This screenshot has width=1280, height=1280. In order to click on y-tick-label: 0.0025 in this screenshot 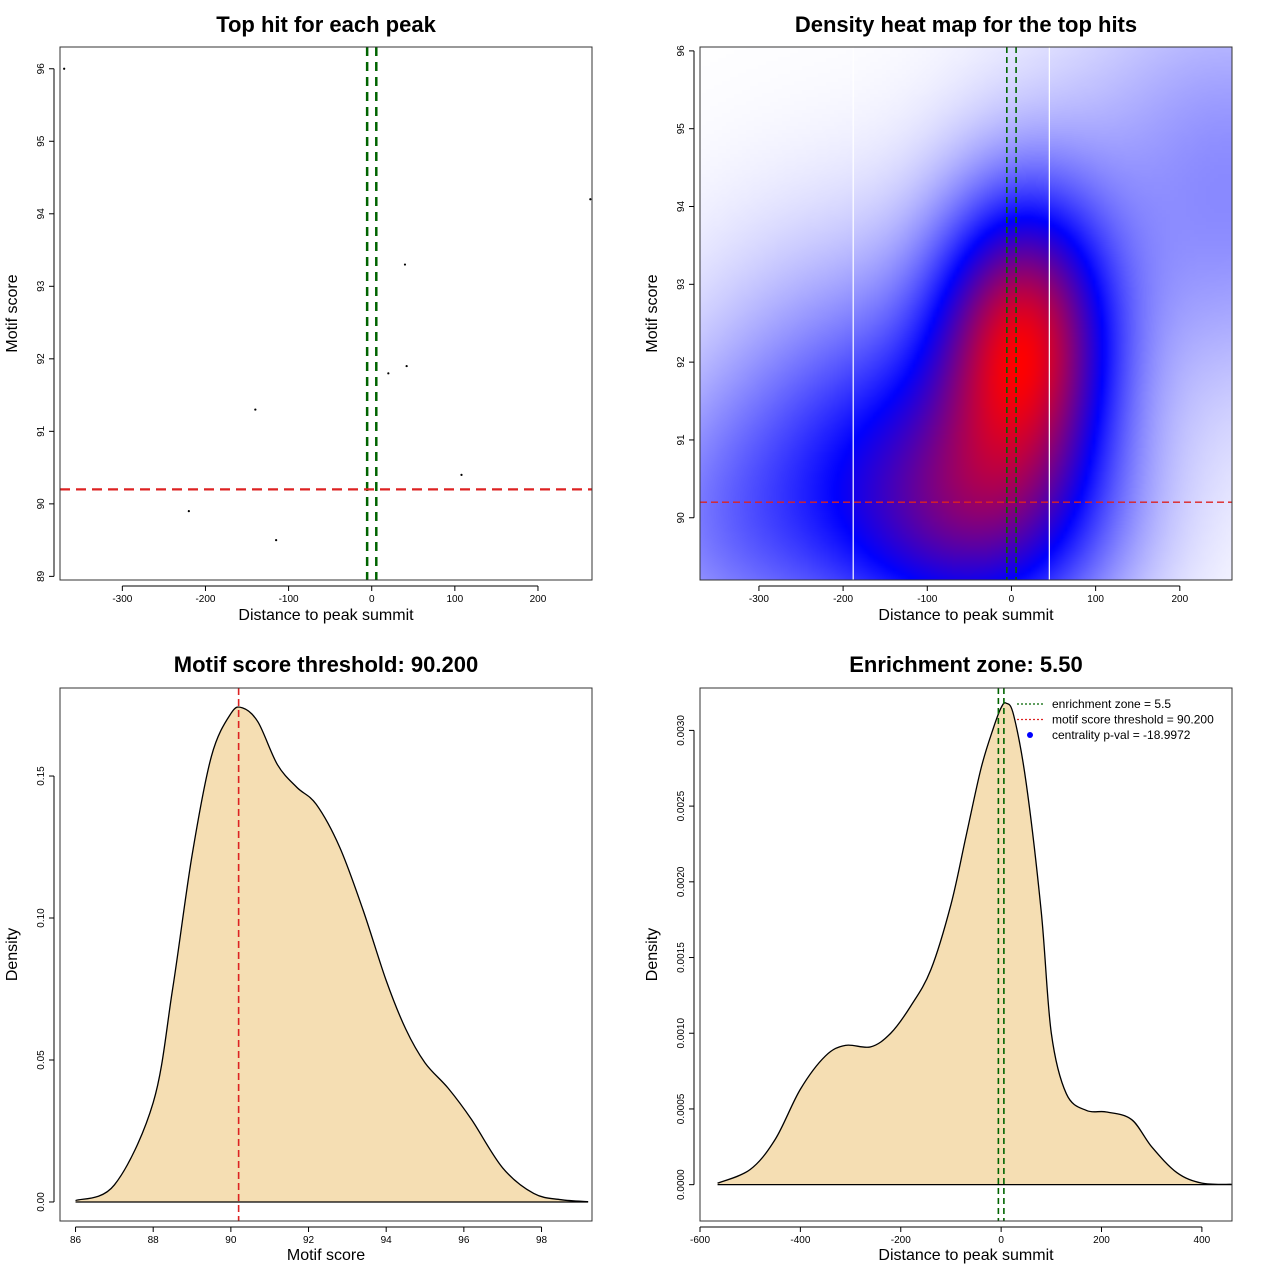, I will do `click(681, 805)`.